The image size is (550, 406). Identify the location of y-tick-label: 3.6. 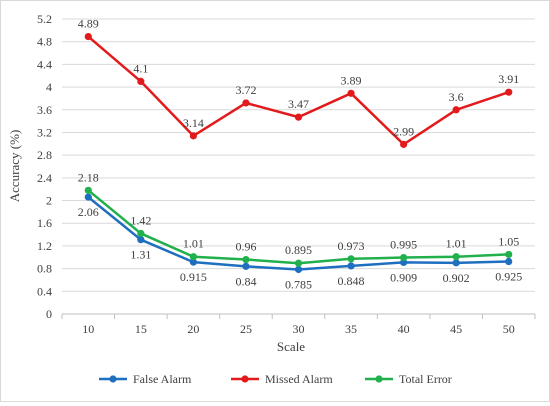
(44, 110).